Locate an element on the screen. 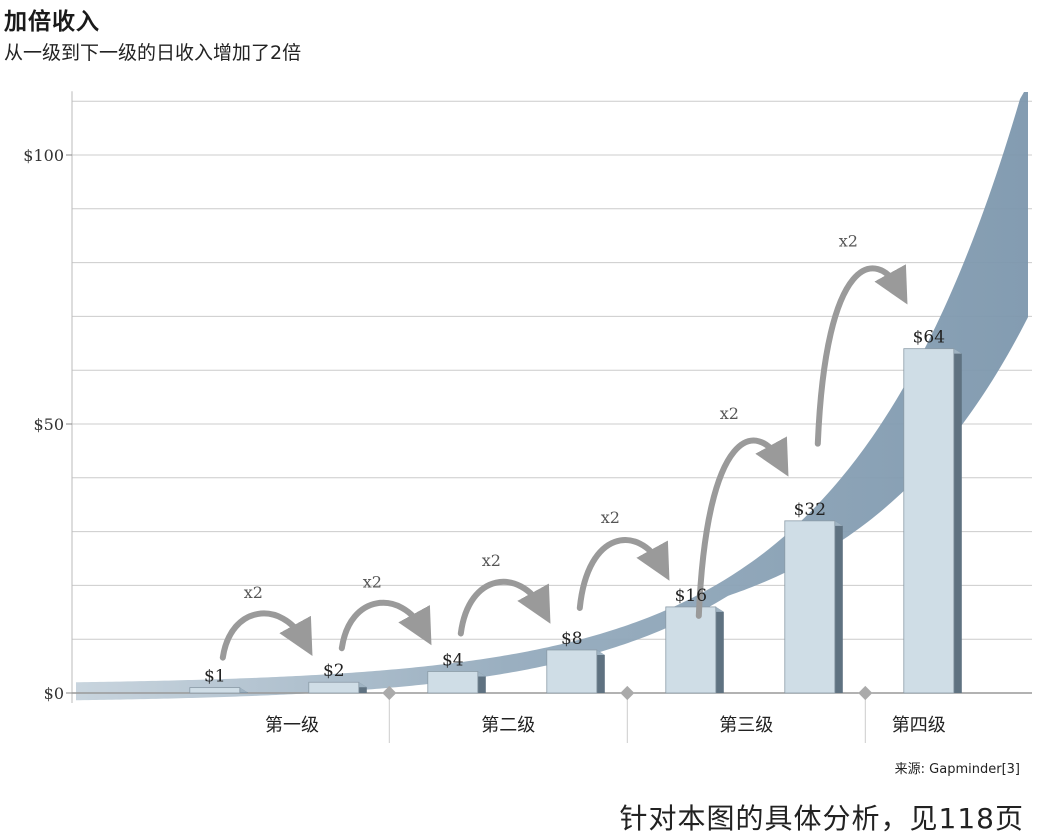 The width and height of the screenshot is (1038, 837). bar-value-label: $64 is located at coordinates (929, 338).